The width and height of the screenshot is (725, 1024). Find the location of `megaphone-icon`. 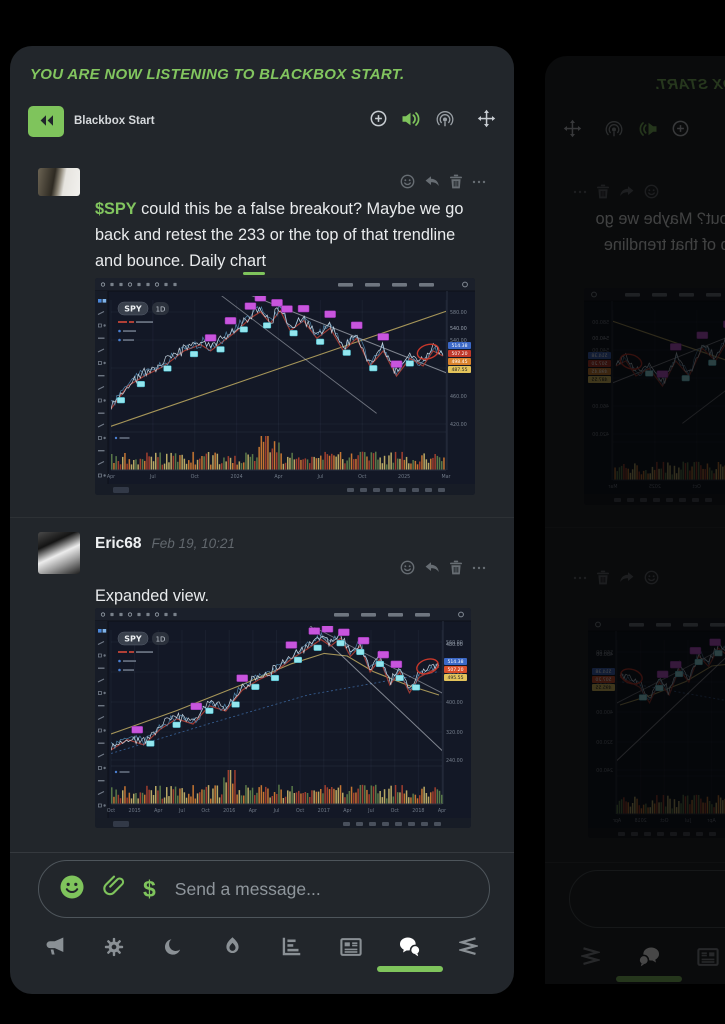

megaphone-icon is located at coordinates (55, 948).